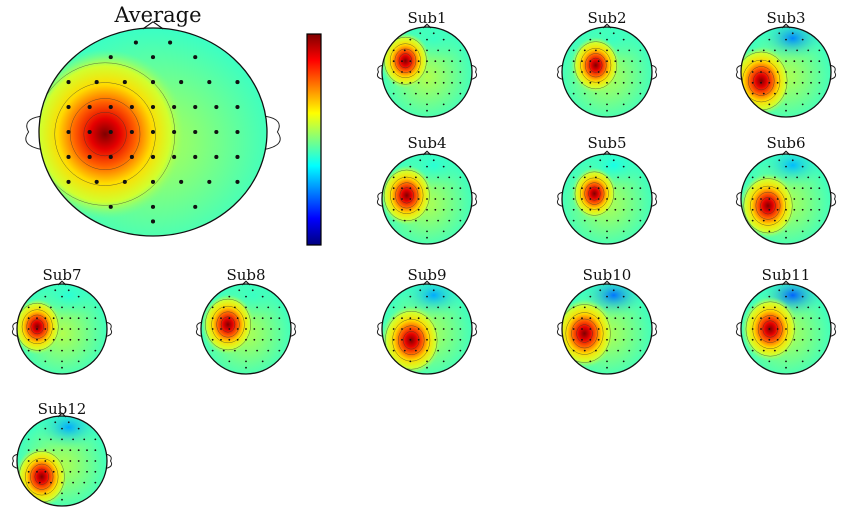 The image size is (850, 516). Describe the element at coordinates (314, 139) in the screenshot. I see `colorbar-gradient` at that location.